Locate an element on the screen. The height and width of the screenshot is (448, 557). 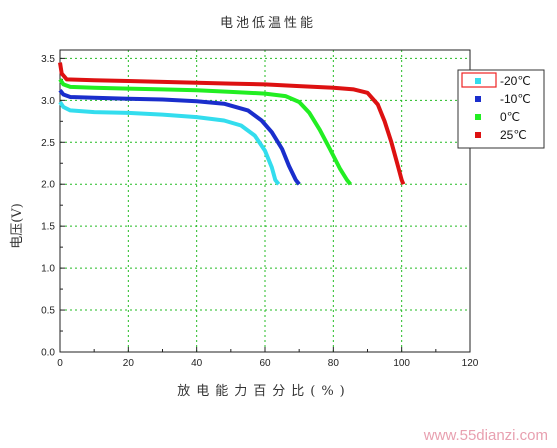
x-tick-label: 20 is located at coordinates (129, 363).